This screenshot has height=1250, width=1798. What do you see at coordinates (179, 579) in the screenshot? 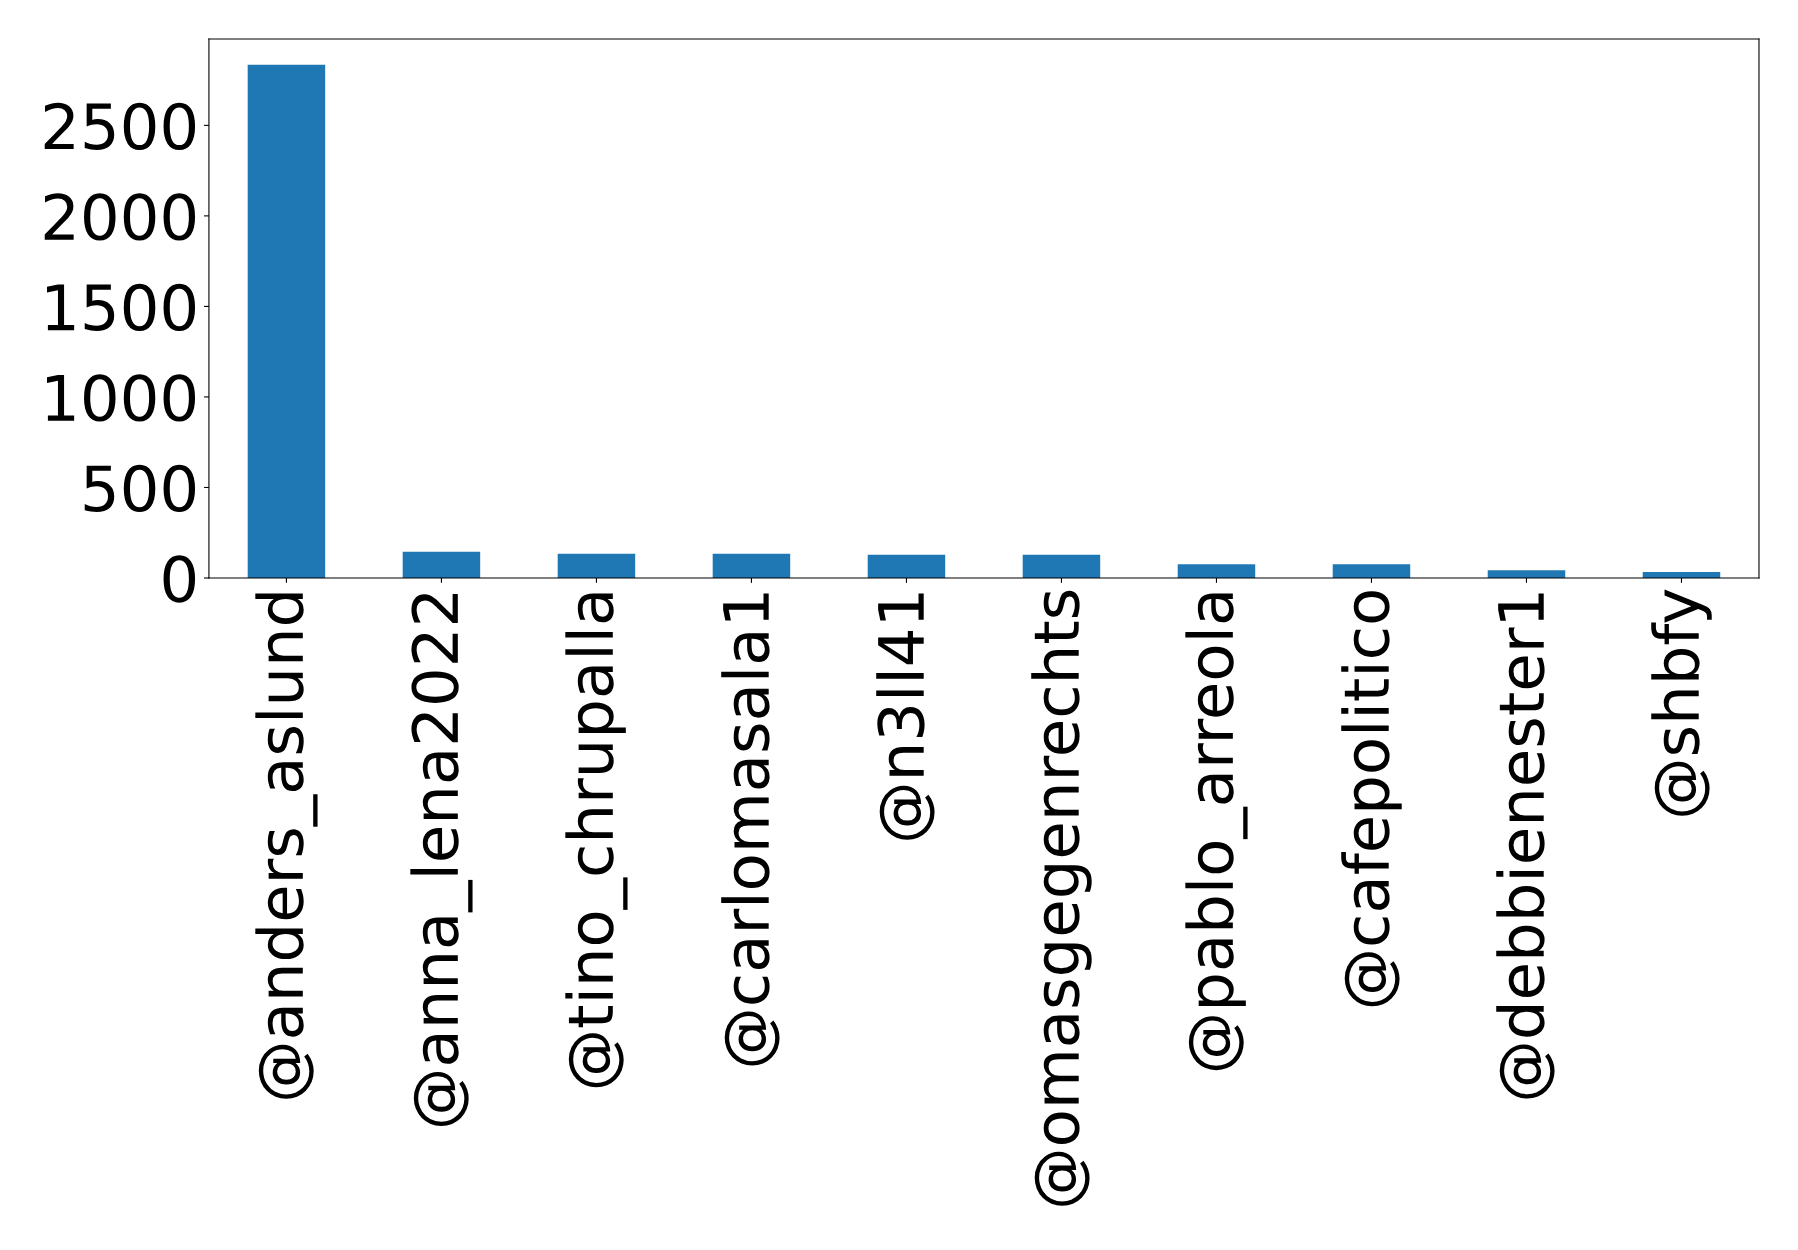
I see `y-tick-label: 0` at bounding box center [179, 579].